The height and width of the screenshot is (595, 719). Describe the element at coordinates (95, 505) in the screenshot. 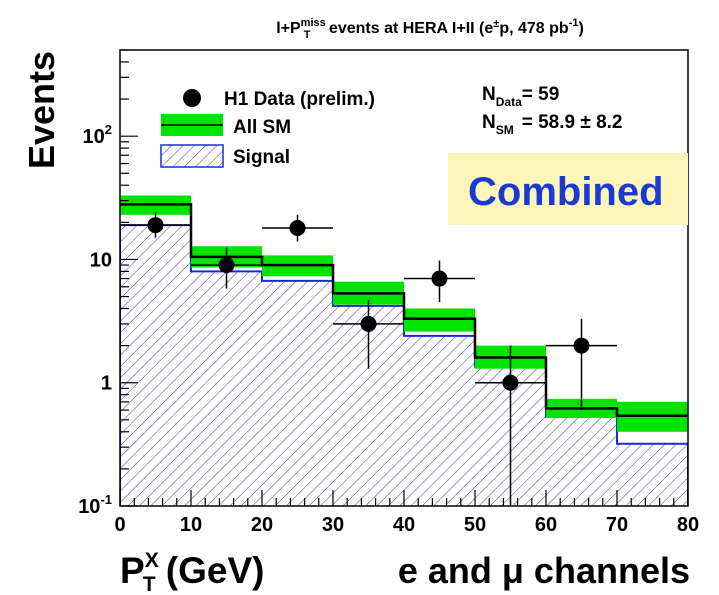

I see `y-tick-label: 10⁻¹` at that location.